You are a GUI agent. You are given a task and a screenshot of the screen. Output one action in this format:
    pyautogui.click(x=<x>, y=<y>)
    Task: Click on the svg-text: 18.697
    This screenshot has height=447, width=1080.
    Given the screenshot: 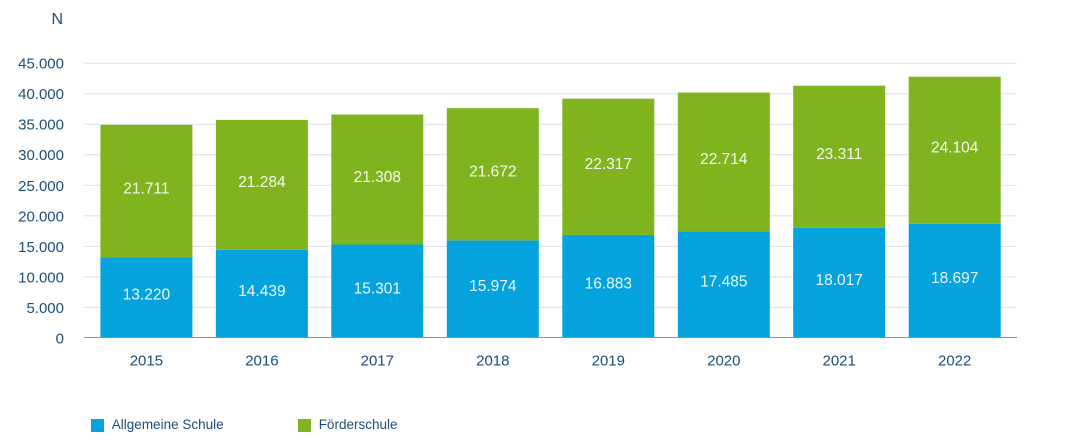 What is the action you would take?
    pyautogui.click(x=954, y=278)
    